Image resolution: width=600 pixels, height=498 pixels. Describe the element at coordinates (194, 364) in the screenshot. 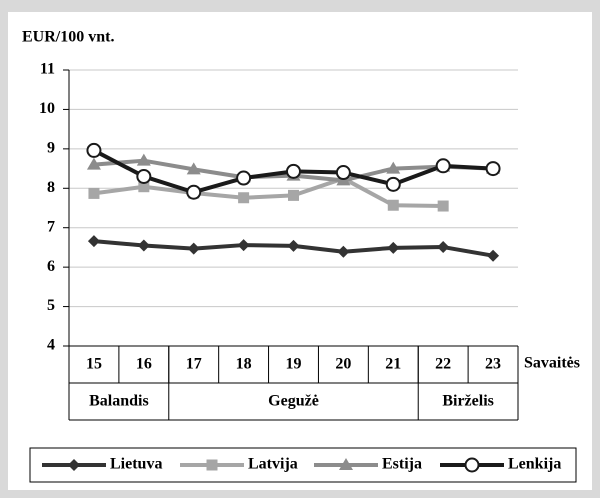

I see `x-tick-label: 17` at that location.